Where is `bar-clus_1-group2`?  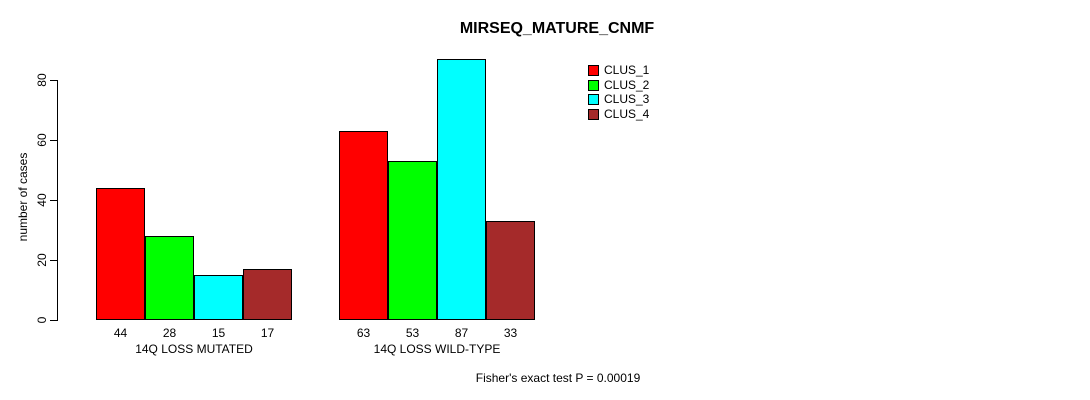
bar-clus_1-group2 is located at coordinates (363, 225).